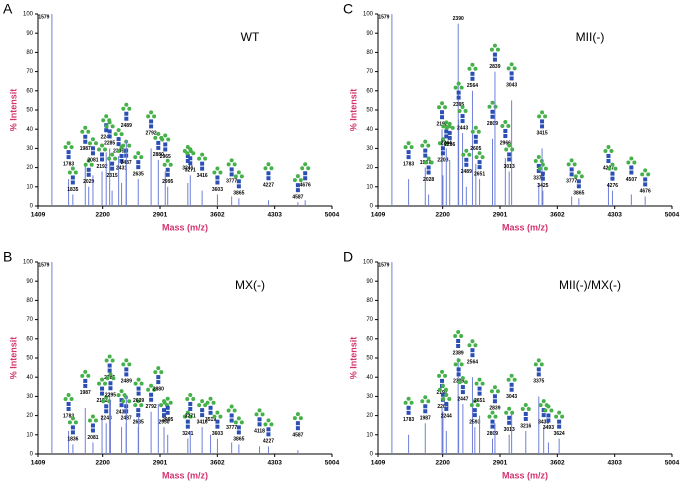 The height and width of the screenshot is (496, 680). Describe the element at coordinates (217, 434) in the screenshot. I see `peak-label: 3603` at that location.